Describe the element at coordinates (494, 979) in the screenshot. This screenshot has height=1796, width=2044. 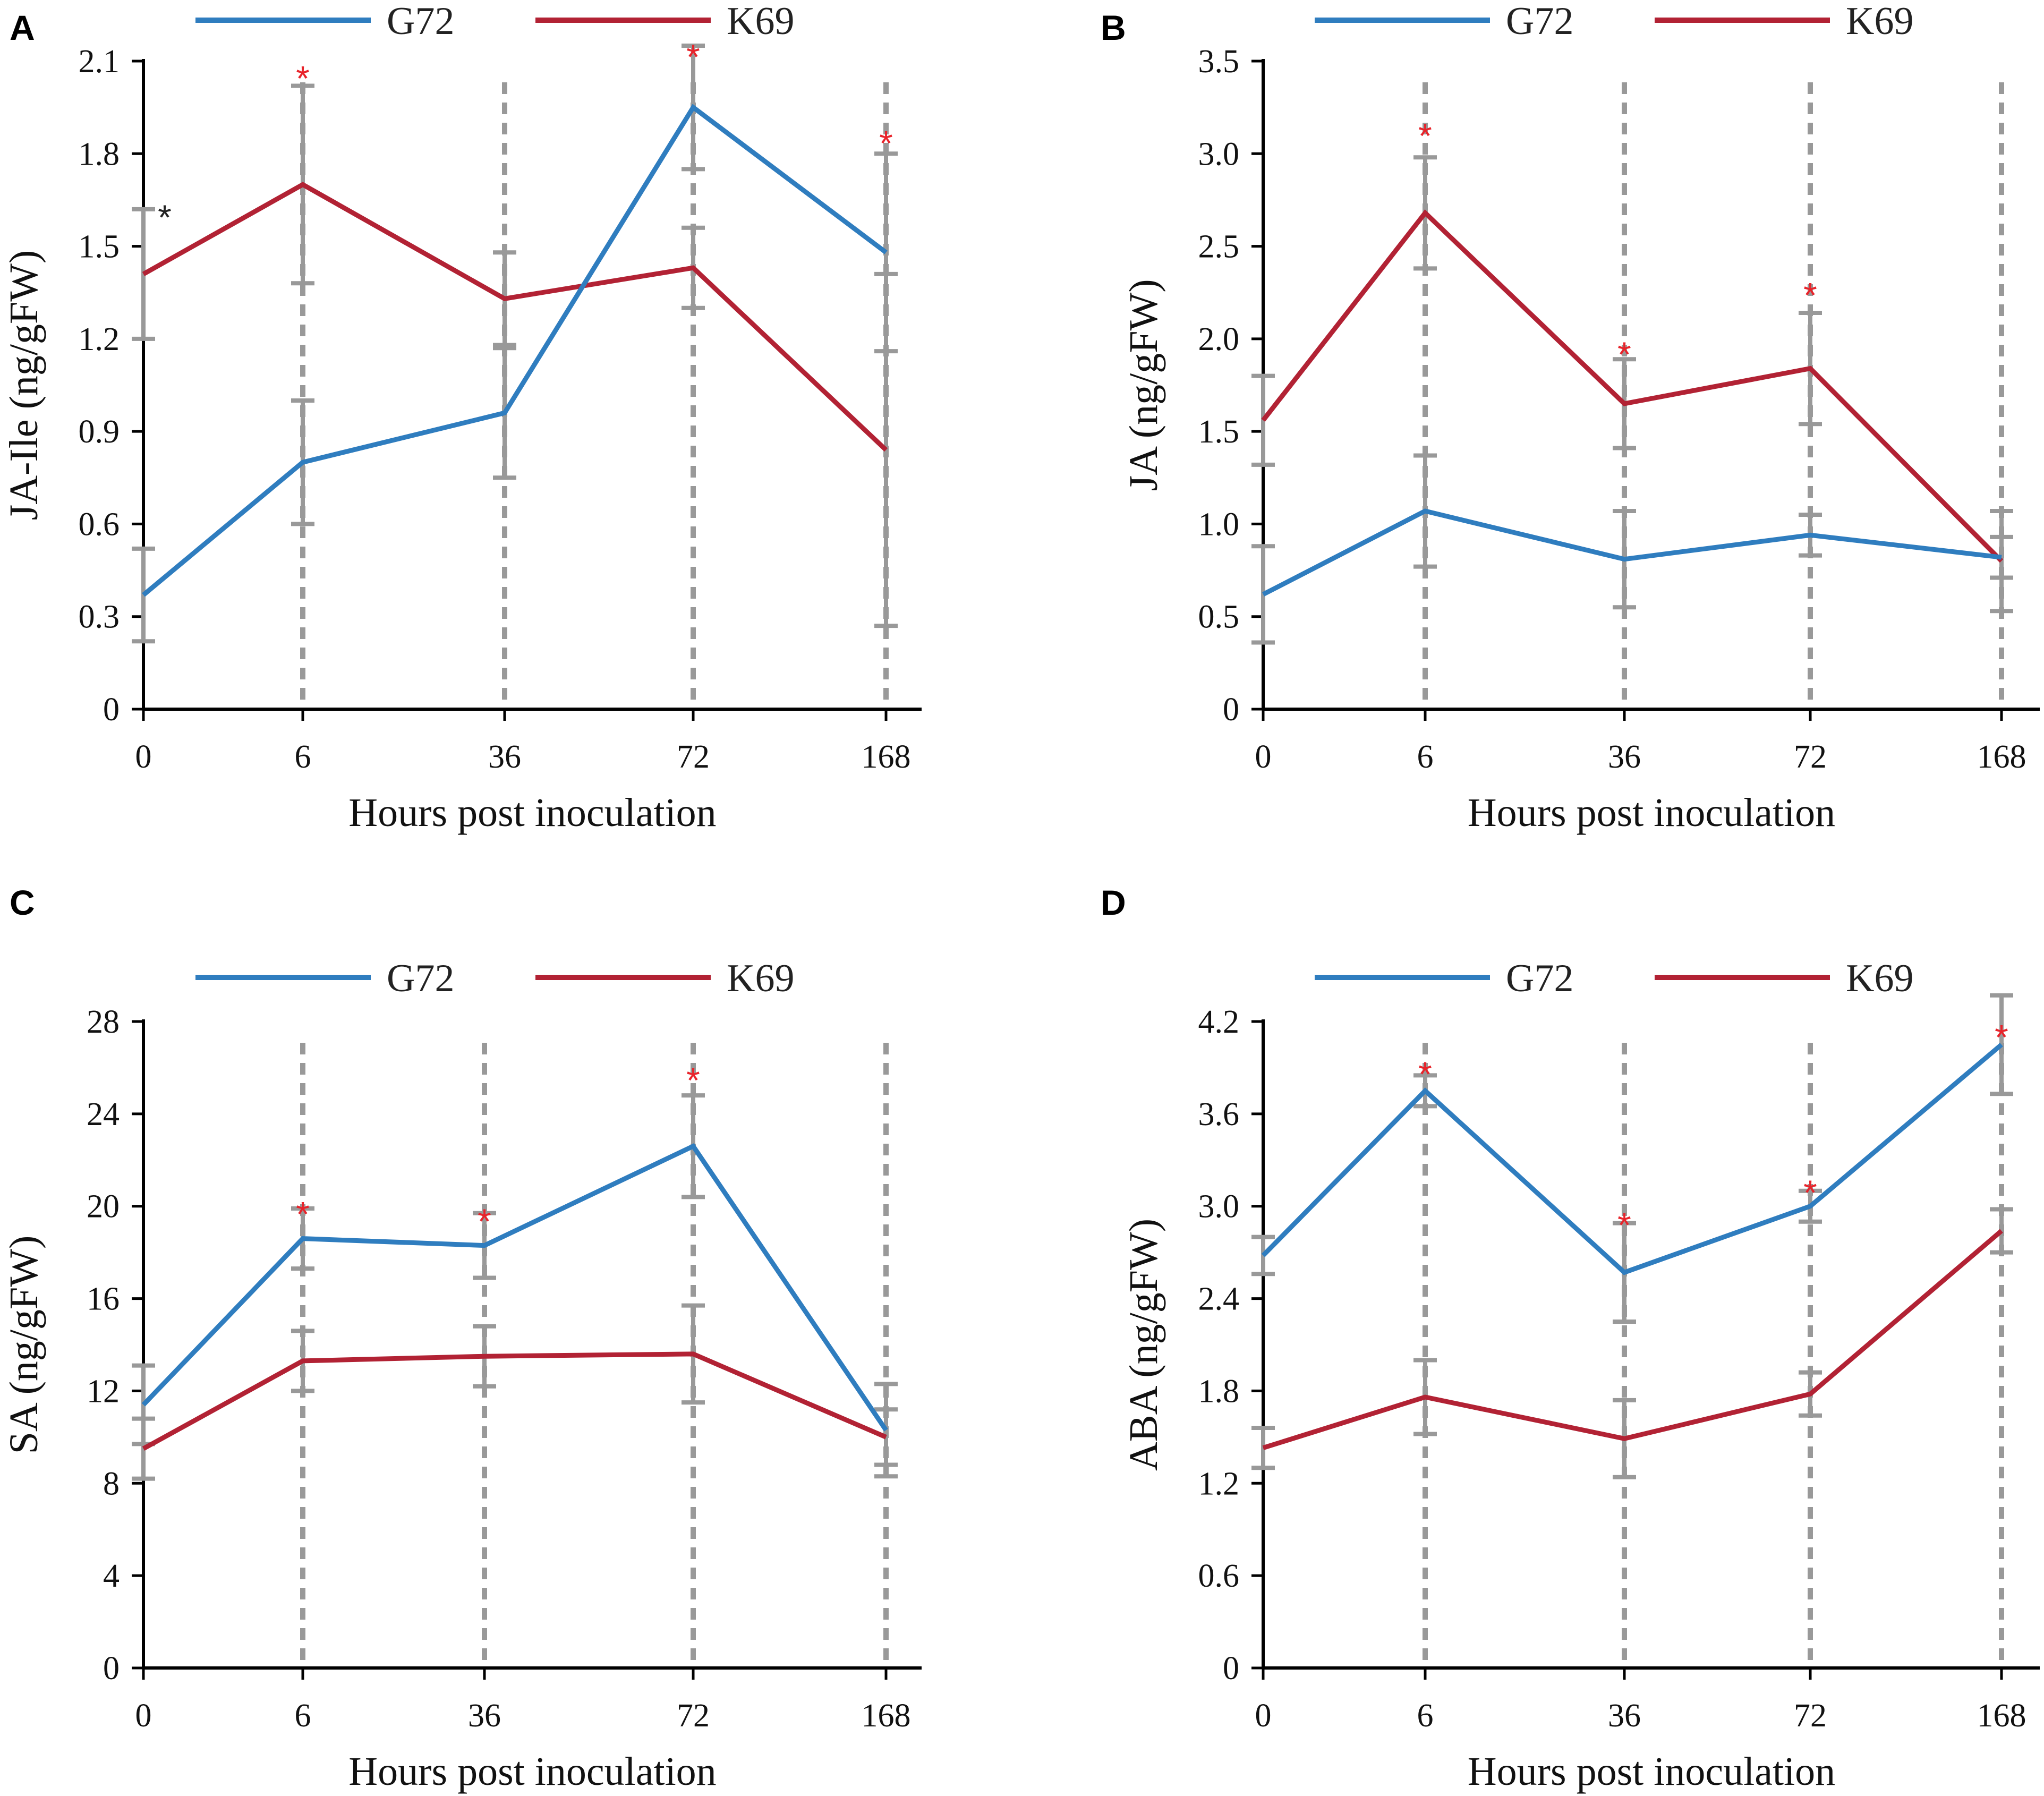
I see `legend: G72 K69` at that location.